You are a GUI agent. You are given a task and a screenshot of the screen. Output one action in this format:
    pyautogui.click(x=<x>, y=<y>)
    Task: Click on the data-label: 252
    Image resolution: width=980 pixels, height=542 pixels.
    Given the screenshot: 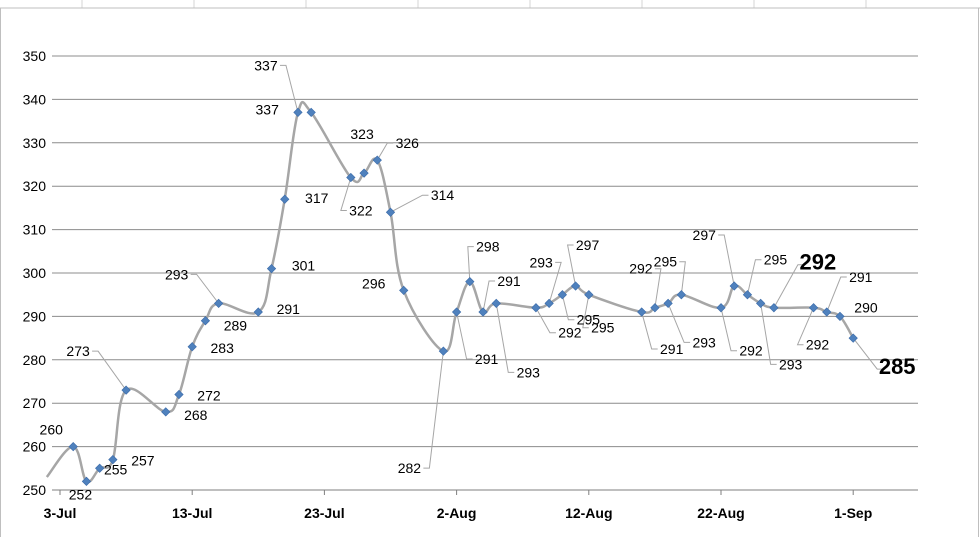 What is the action you would take?
    pyautogui.click(x=81, y=494)
    